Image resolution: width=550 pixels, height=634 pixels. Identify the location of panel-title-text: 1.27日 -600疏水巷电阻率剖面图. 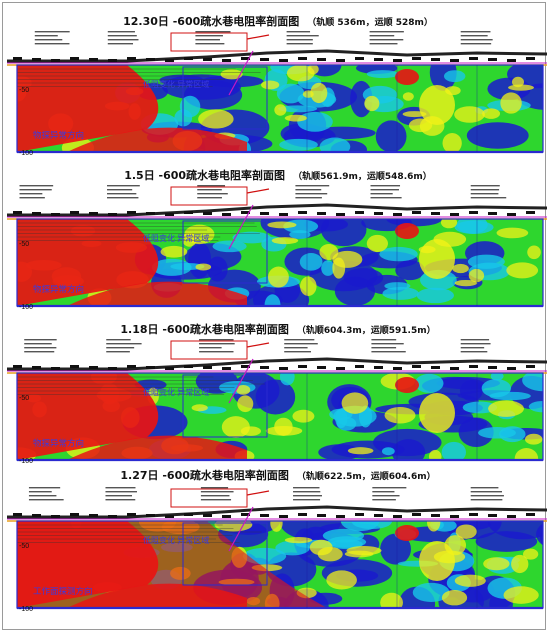
(204, 475).